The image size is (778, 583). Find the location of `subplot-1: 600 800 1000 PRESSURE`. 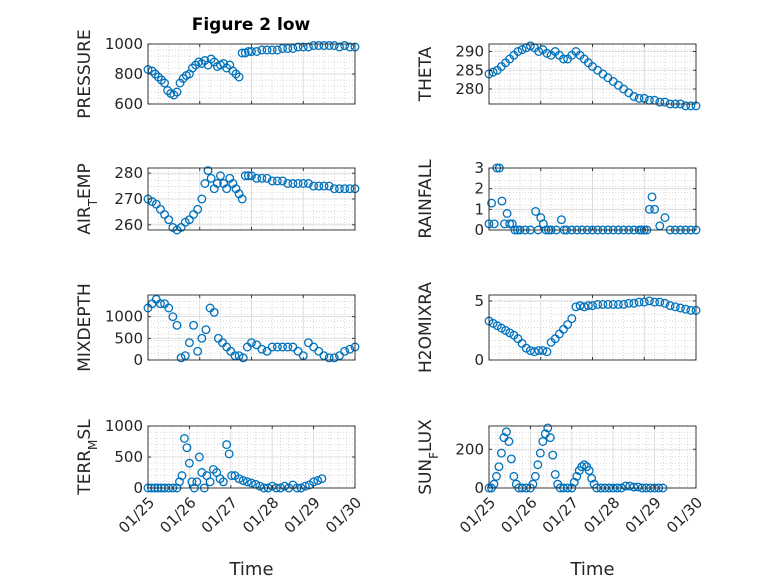

subplot-1: 600 800 1000 PRESSURE is located at coordinates (217, 74).